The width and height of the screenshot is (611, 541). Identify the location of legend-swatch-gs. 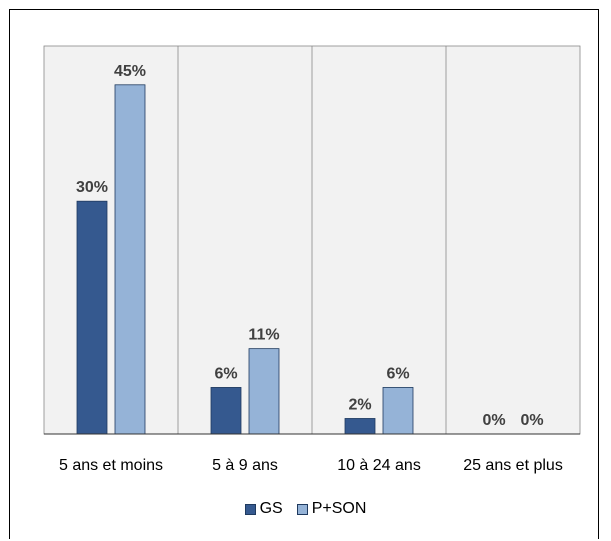
(250, 509).